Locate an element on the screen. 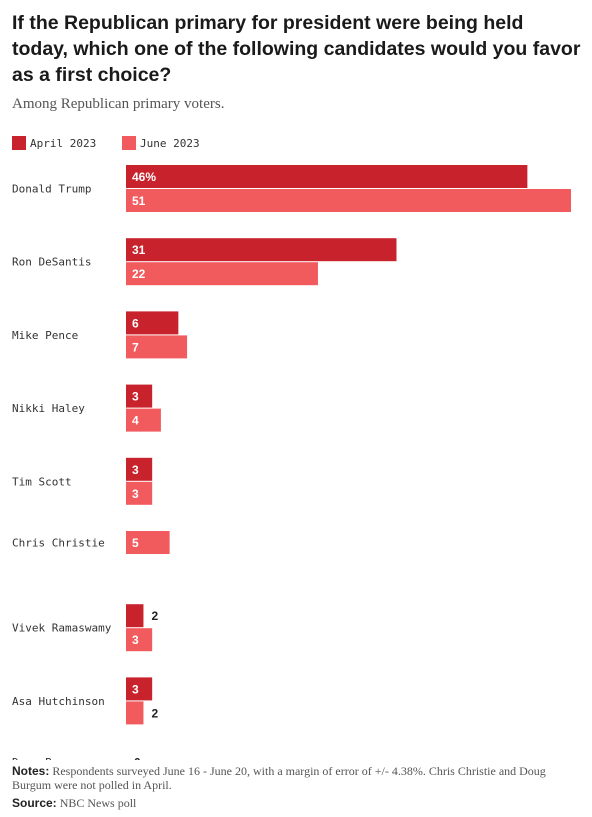 This screenshot has height=817, width=592. bar-mike-pence-june-2023 is located at coordinates (157, 347).